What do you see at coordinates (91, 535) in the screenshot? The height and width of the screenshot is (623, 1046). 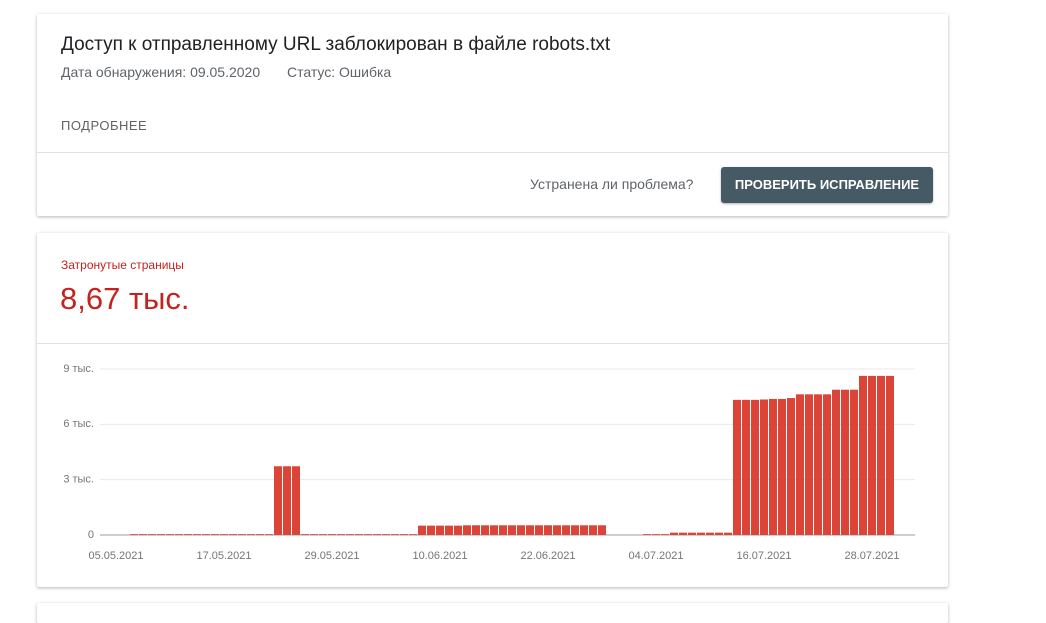 I see `y-tick-label: 0` at bounding box center [91, 535].